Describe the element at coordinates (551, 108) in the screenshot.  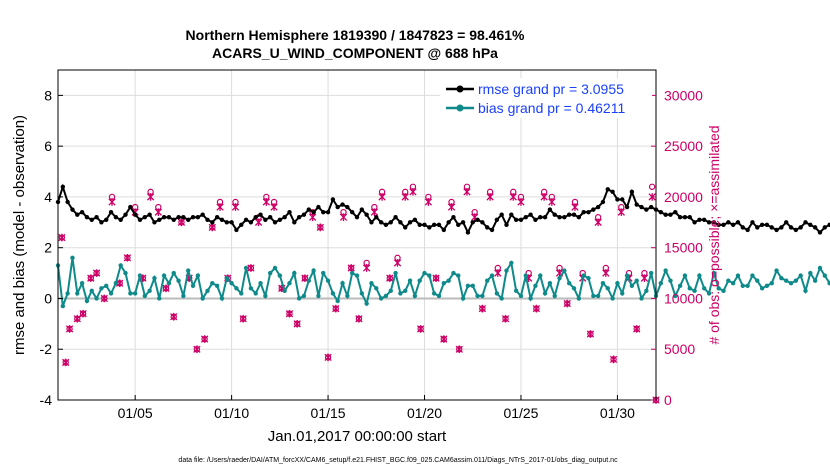
I see `legend-label-bias: bias grand pr = 0.46211` at that location.